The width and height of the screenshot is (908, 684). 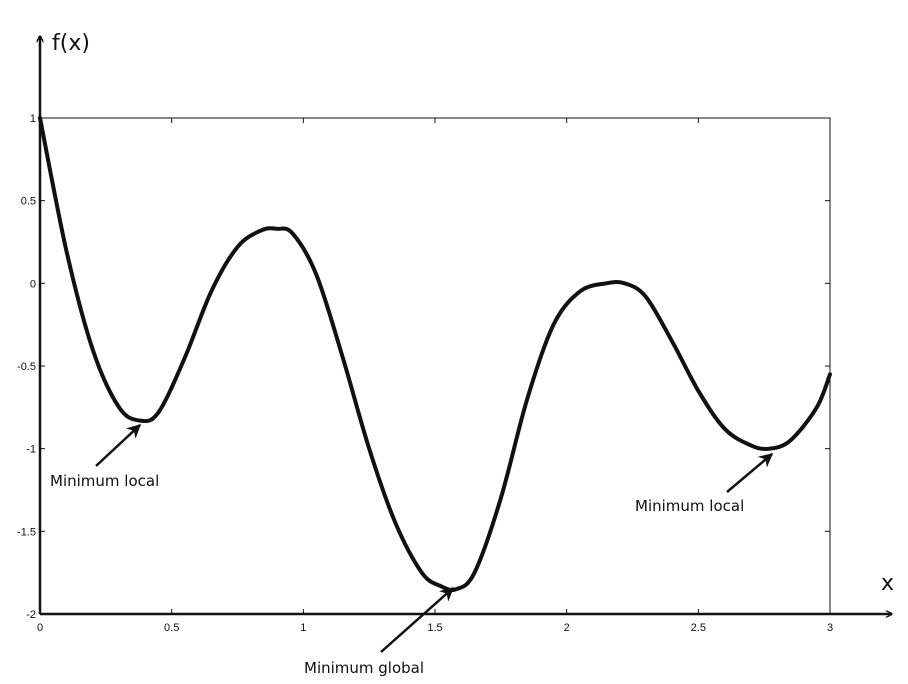 What do you see at coordinates (28, 202) in the screenshot?
I see `y-tick-label: 0.5` at bounding box center [28, 202].